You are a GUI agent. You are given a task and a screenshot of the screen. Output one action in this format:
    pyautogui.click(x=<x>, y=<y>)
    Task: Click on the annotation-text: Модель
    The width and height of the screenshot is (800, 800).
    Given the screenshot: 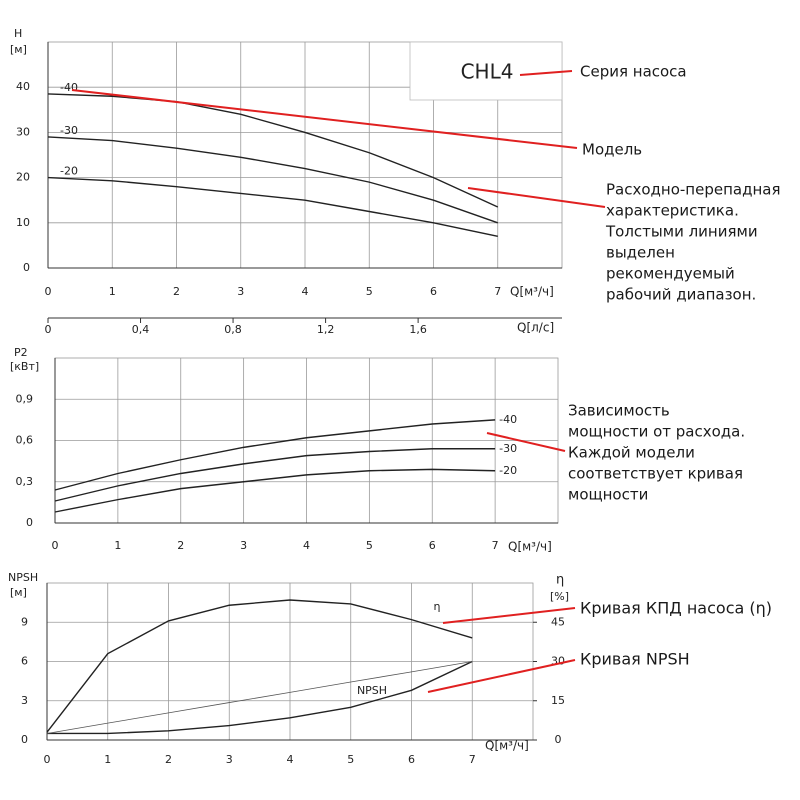 What is the action you would take?
    pyautogui.click(x=612, y=150)
    